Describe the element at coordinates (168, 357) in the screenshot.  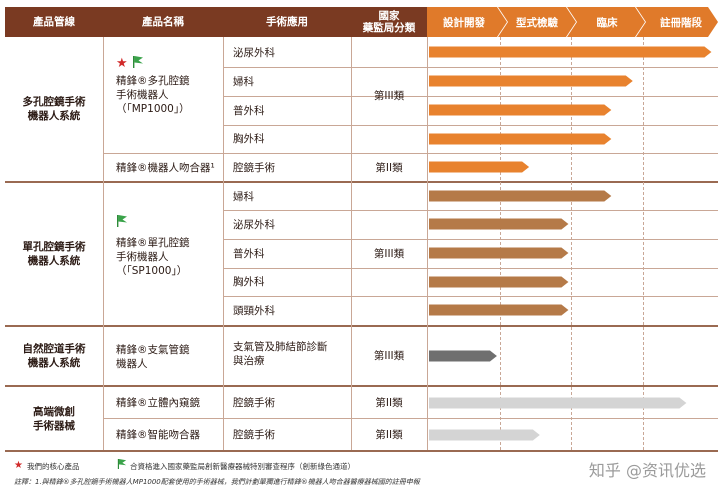
I see `product-bronchoscope: 精鋒®支氣管鏡 機器人` at that location.